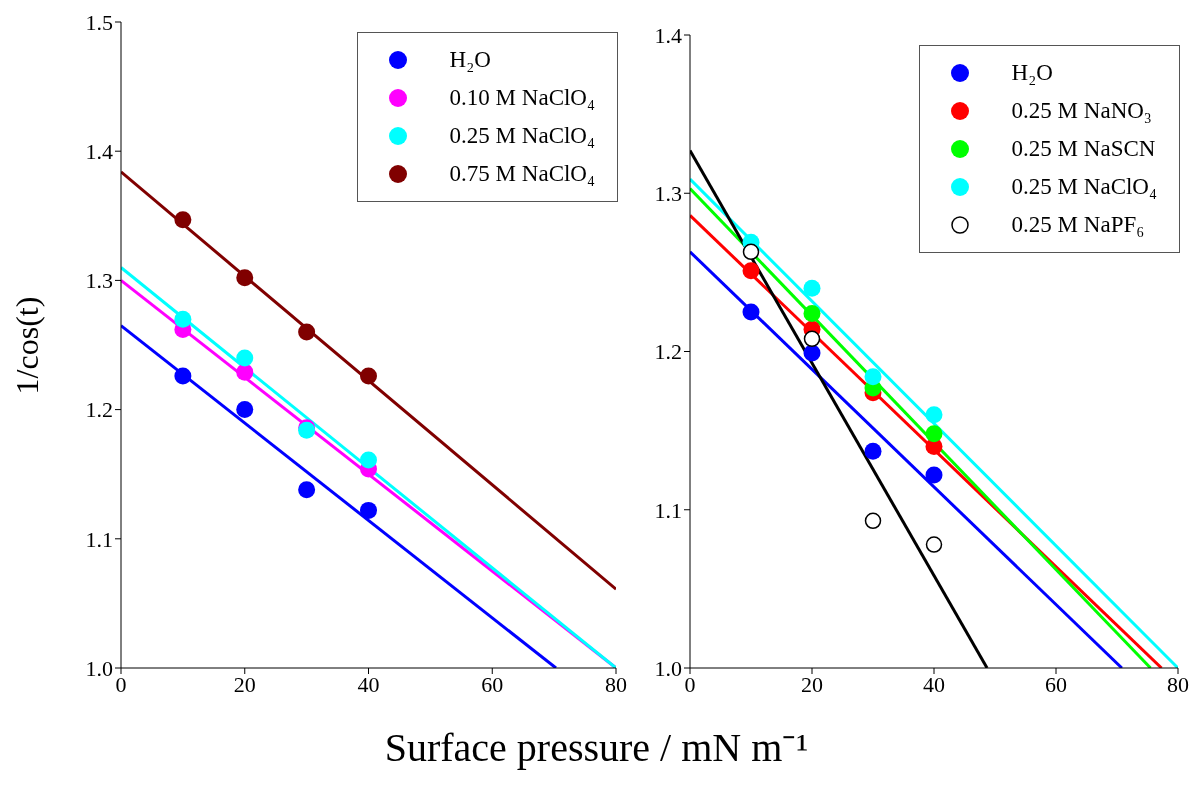 The height and width of the screenshot is (791, 1193). I want to click on y-axis-title: 1/cos(t), so click(28, 345).